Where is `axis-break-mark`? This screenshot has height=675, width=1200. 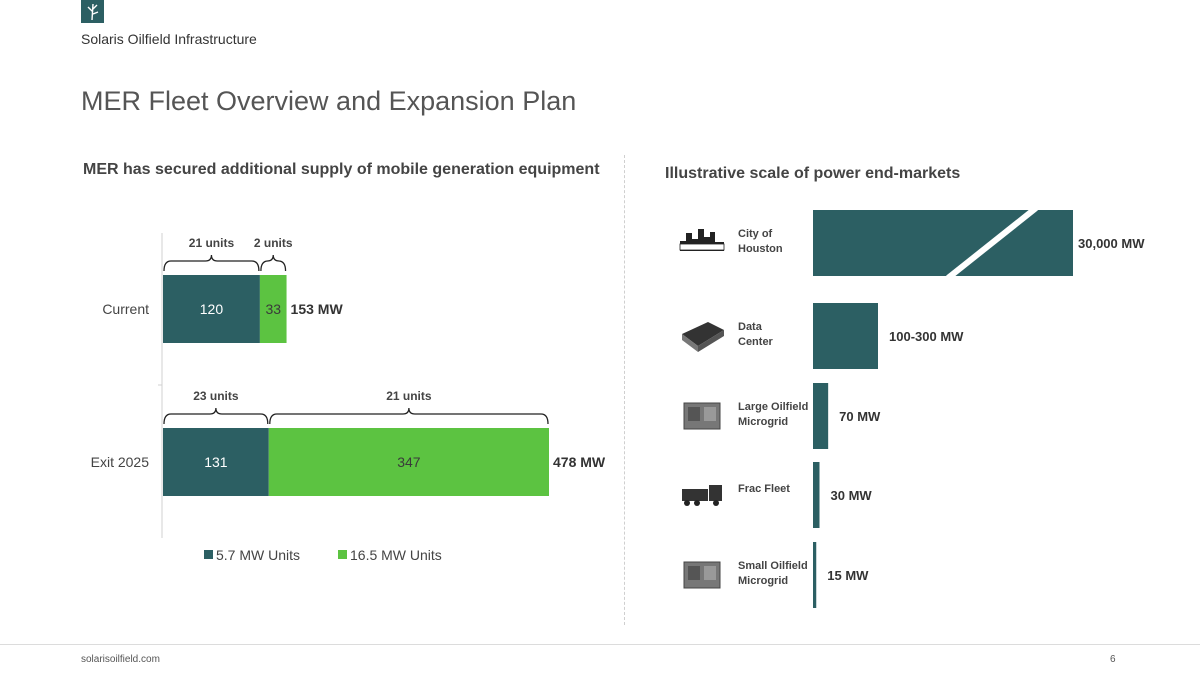
axis-break-mark is located at coordinates (992, 243).